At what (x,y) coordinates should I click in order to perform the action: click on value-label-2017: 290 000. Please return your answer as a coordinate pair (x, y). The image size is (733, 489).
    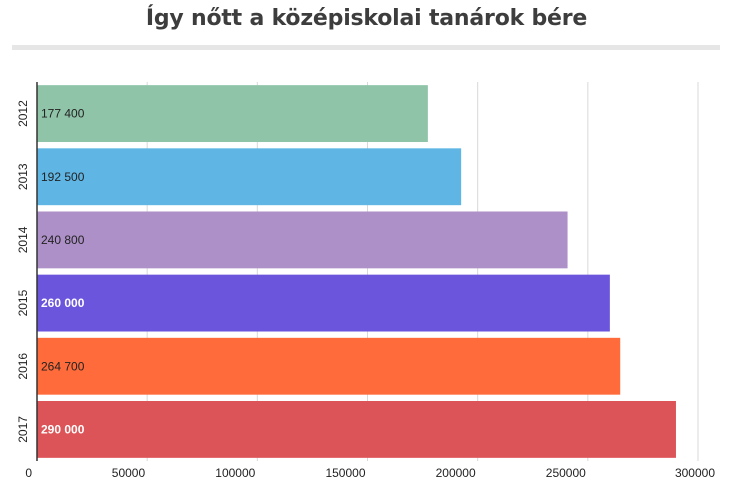
    Looking at the image, I should click on (63, 429).